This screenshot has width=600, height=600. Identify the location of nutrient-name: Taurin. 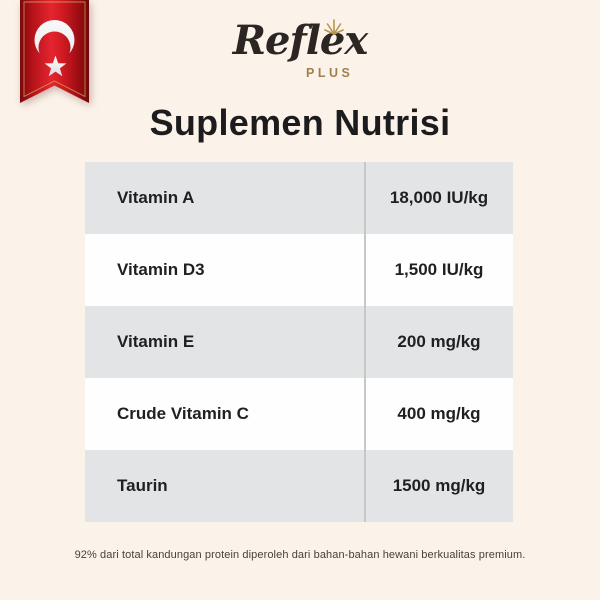
(142, 485).